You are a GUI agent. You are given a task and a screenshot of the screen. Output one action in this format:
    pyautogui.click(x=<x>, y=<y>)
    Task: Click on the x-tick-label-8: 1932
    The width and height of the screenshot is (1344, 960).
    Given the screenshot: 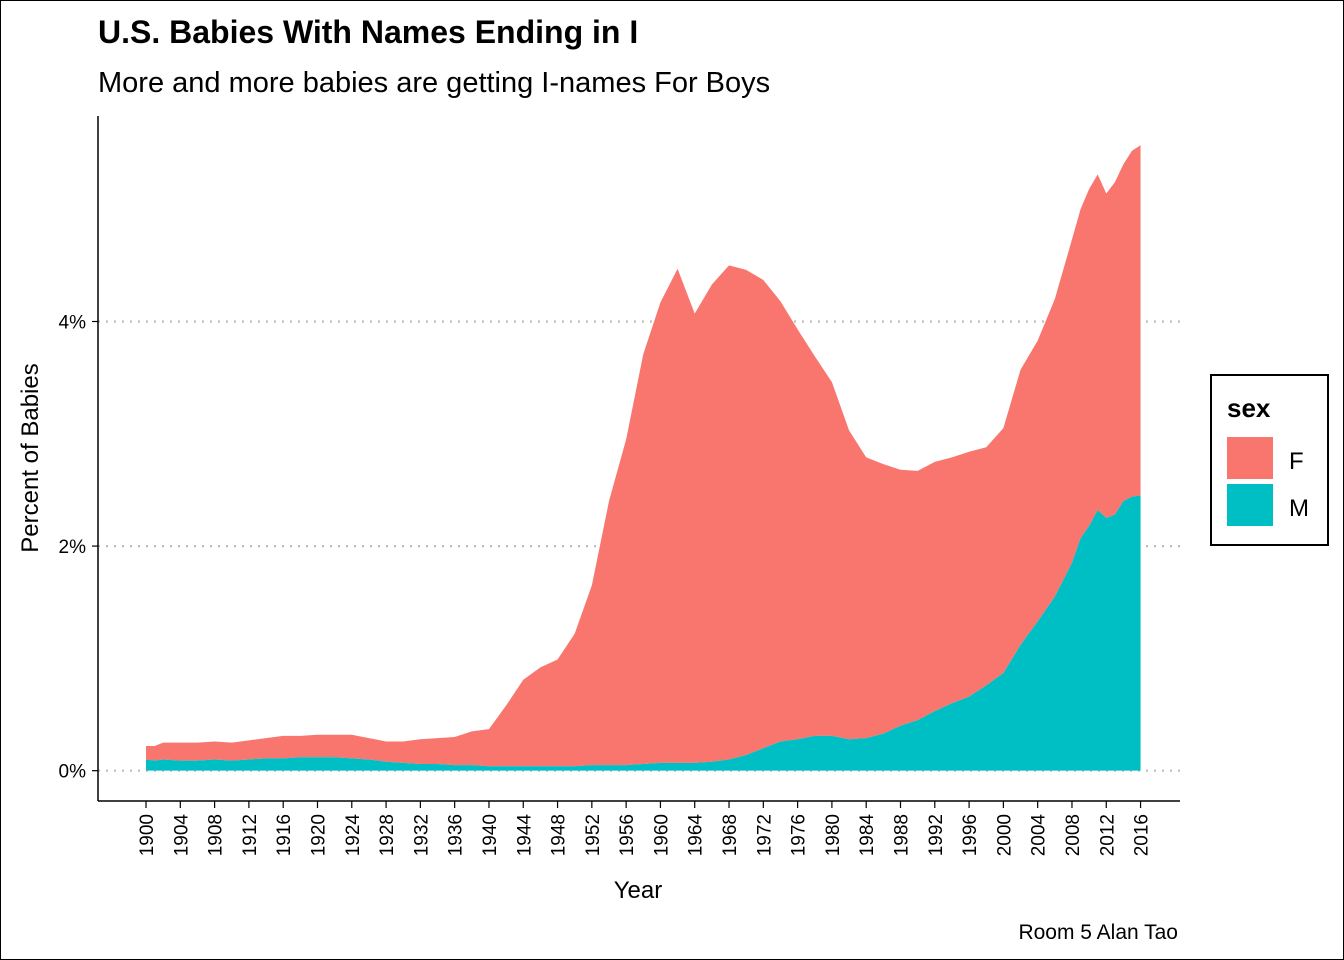 What is the action you would take?
    pyautogui.click(x=421, y=835)
    